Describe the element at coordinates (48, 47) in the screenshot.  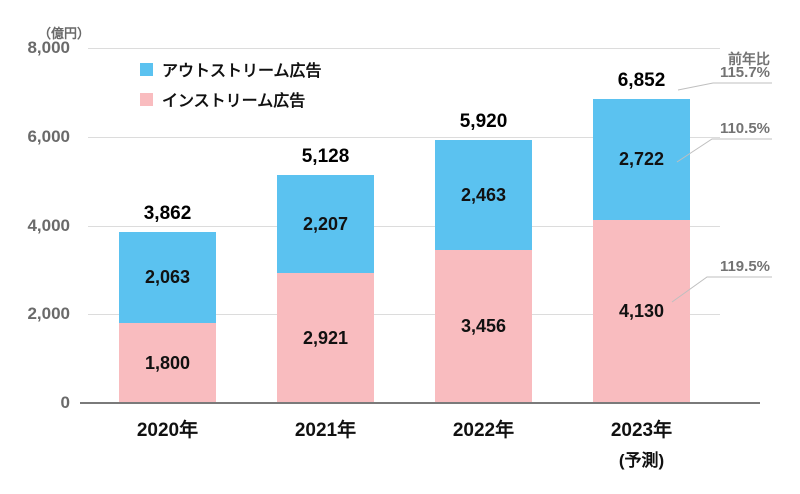
I see `y-tick-label-8000: 8,000` at that location.